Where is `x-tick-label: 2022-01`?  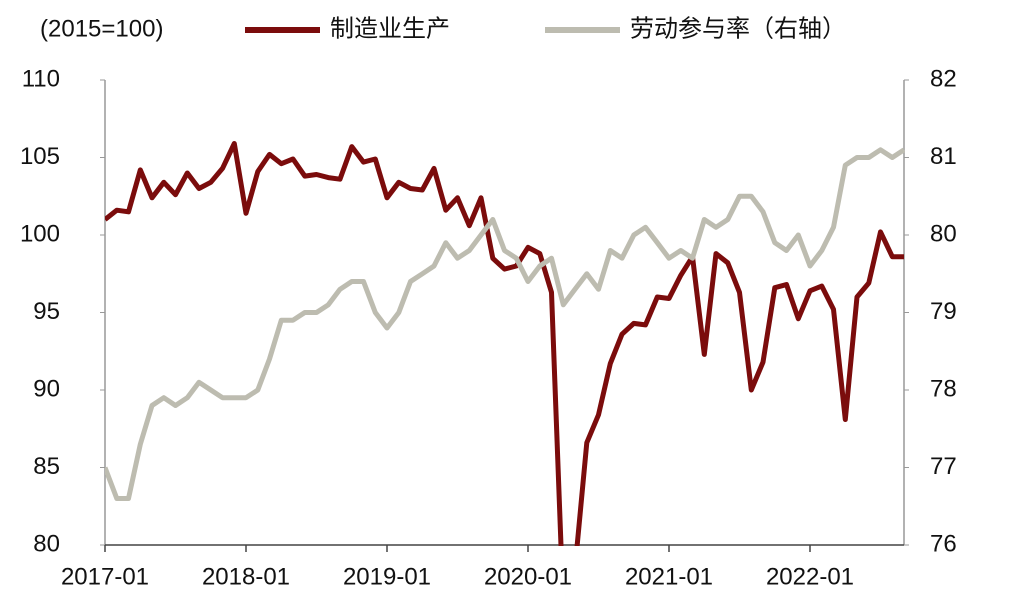 x-tick-label: 2022-01 is located at coordinates (810, 576).